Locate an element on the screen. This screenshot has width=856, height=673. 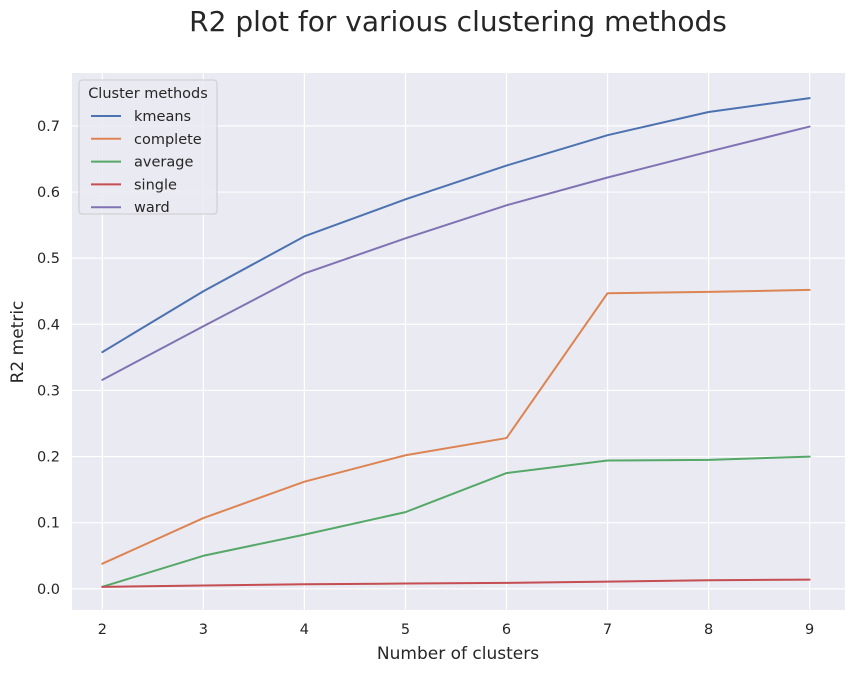
x-tick-label: 3 is located at coordinates (203, 630).